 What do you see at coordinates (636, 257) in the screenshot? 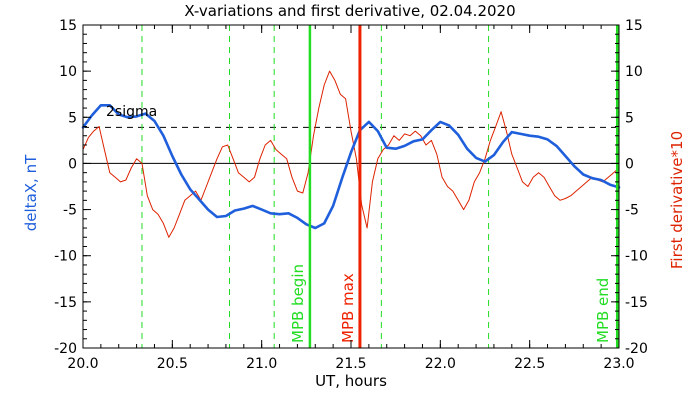
I see `y-tick-label-right: -10` at bounding box center [636, 257].